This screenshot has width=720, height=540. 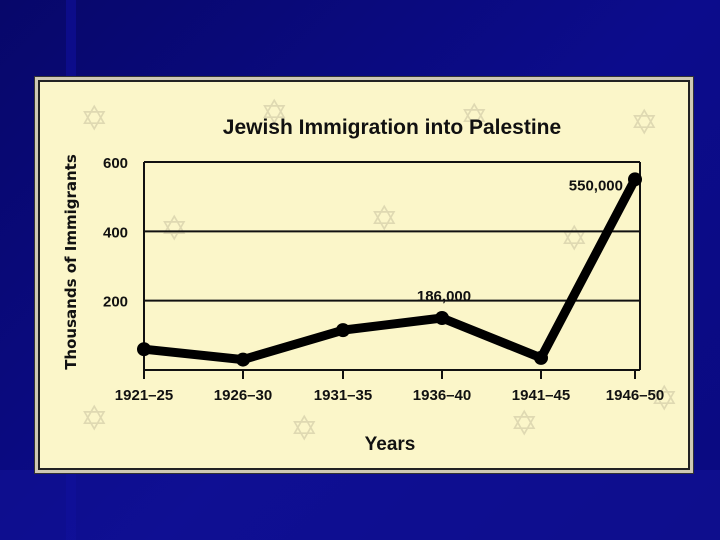 I want to click on x-tick-label: 1946–50, so click(x=635, y=395).